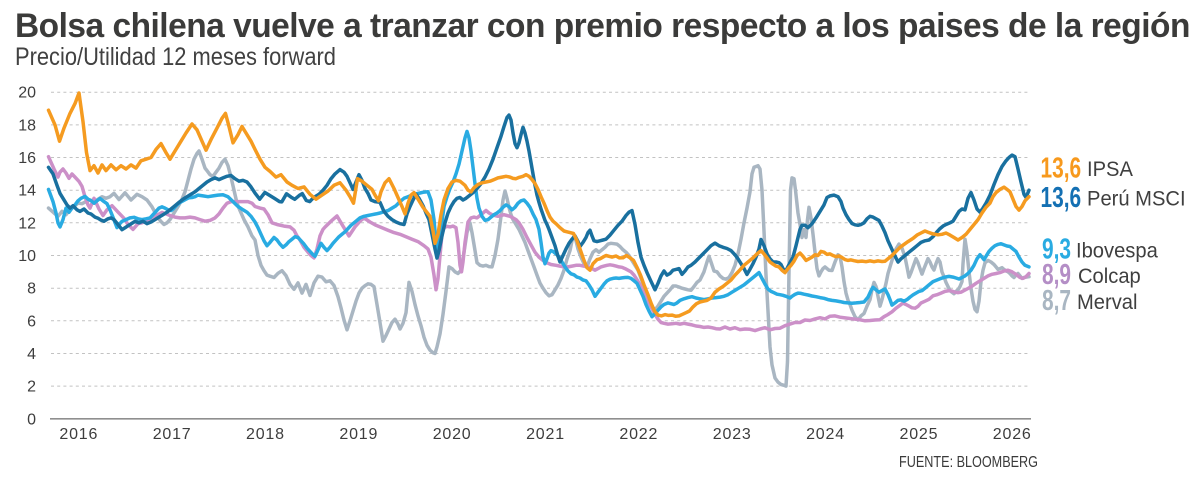 This screenshot has width=1200, height=482. Describe the element at coordinates (968, 463) in the screenshot. I see `svg-text: FUENTE: BLOOMBERG` at that location.